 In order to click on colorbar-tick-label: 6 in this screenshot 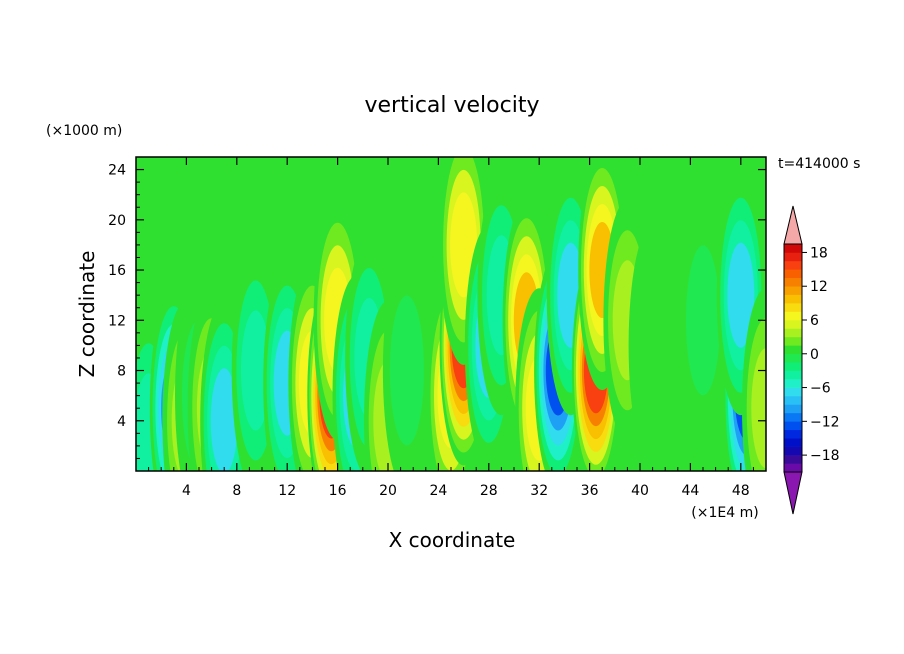, I will do `click(814, 321)`.